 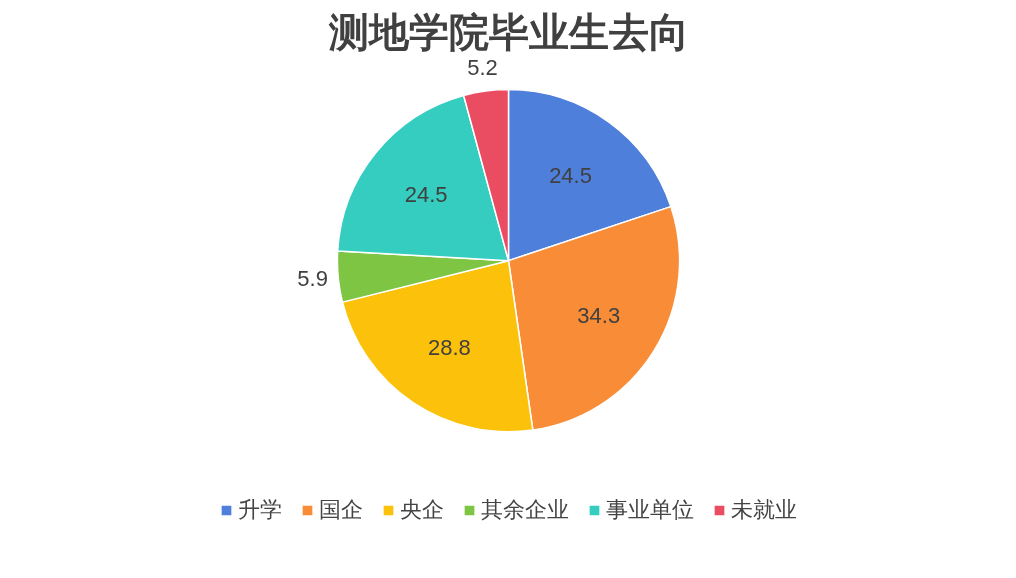 I want to click on legend-label: 事业单位, so click(x=650, y=510).